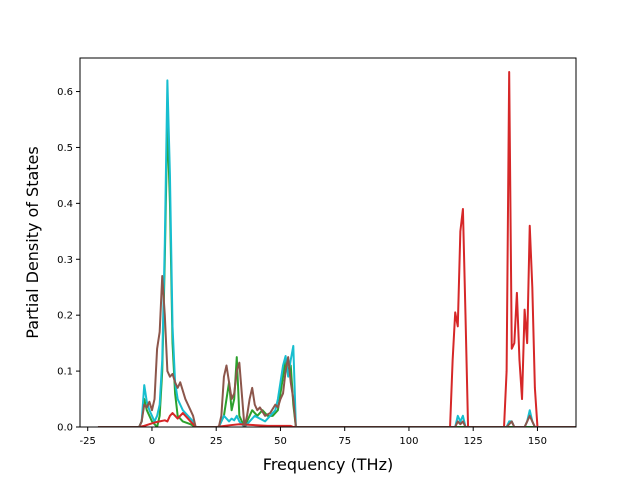 Image resolution: width=640 pixels, height=480 pixels. I want to click on y-tick-label: 0.3, so click(65, 260).